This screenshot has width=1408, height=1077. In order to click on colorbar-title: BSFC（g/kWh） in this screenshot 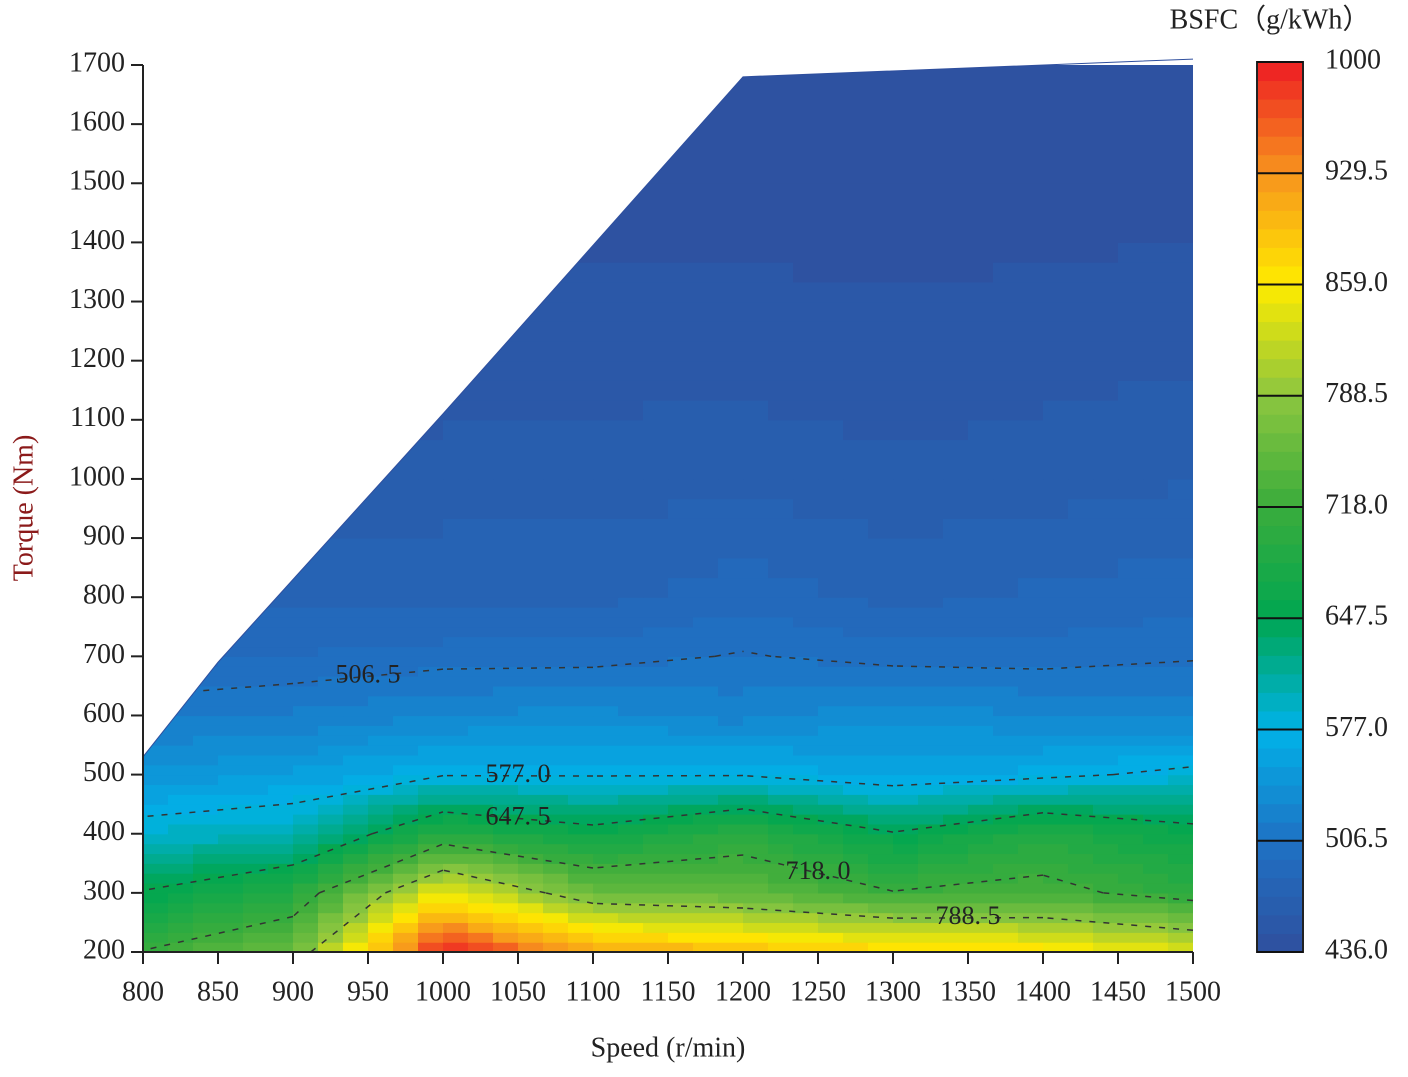, I will do `click(1270, 19)`.